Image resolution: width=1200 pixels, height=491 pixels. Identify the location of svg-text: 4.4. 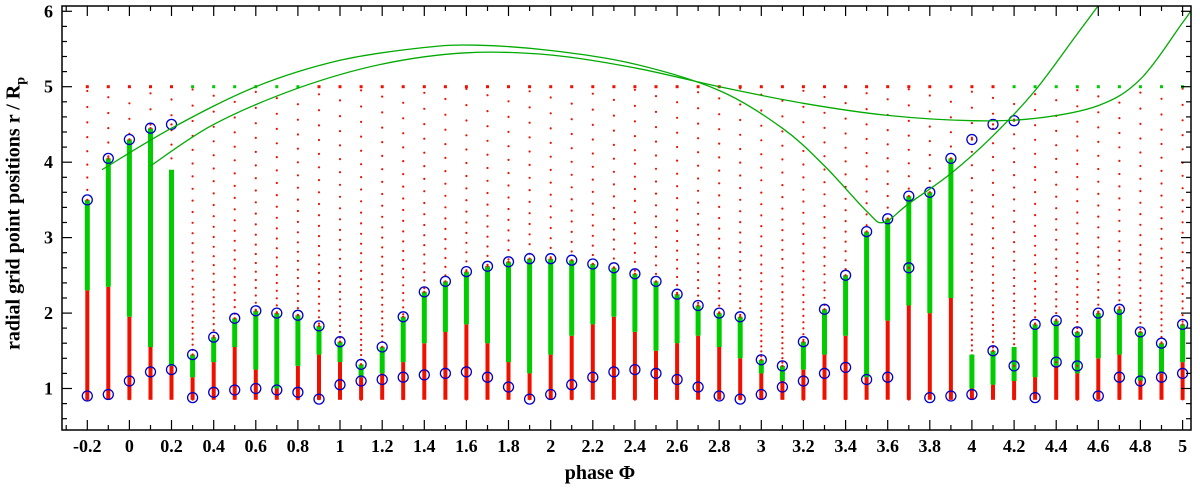
(1056, 446).